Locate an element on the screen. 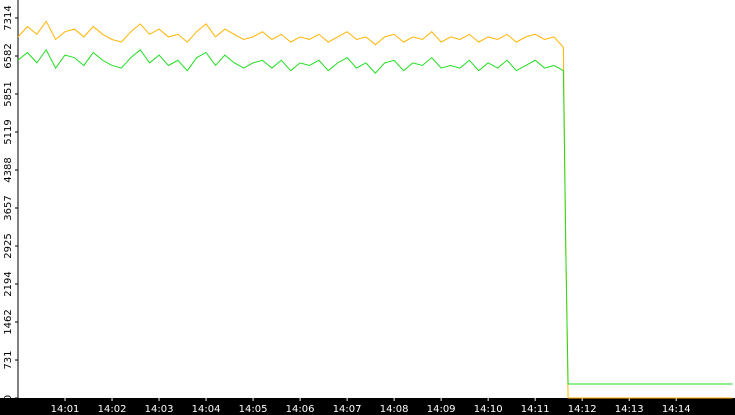  y-tick-label: 5851 is located at coordinates (8, 93).